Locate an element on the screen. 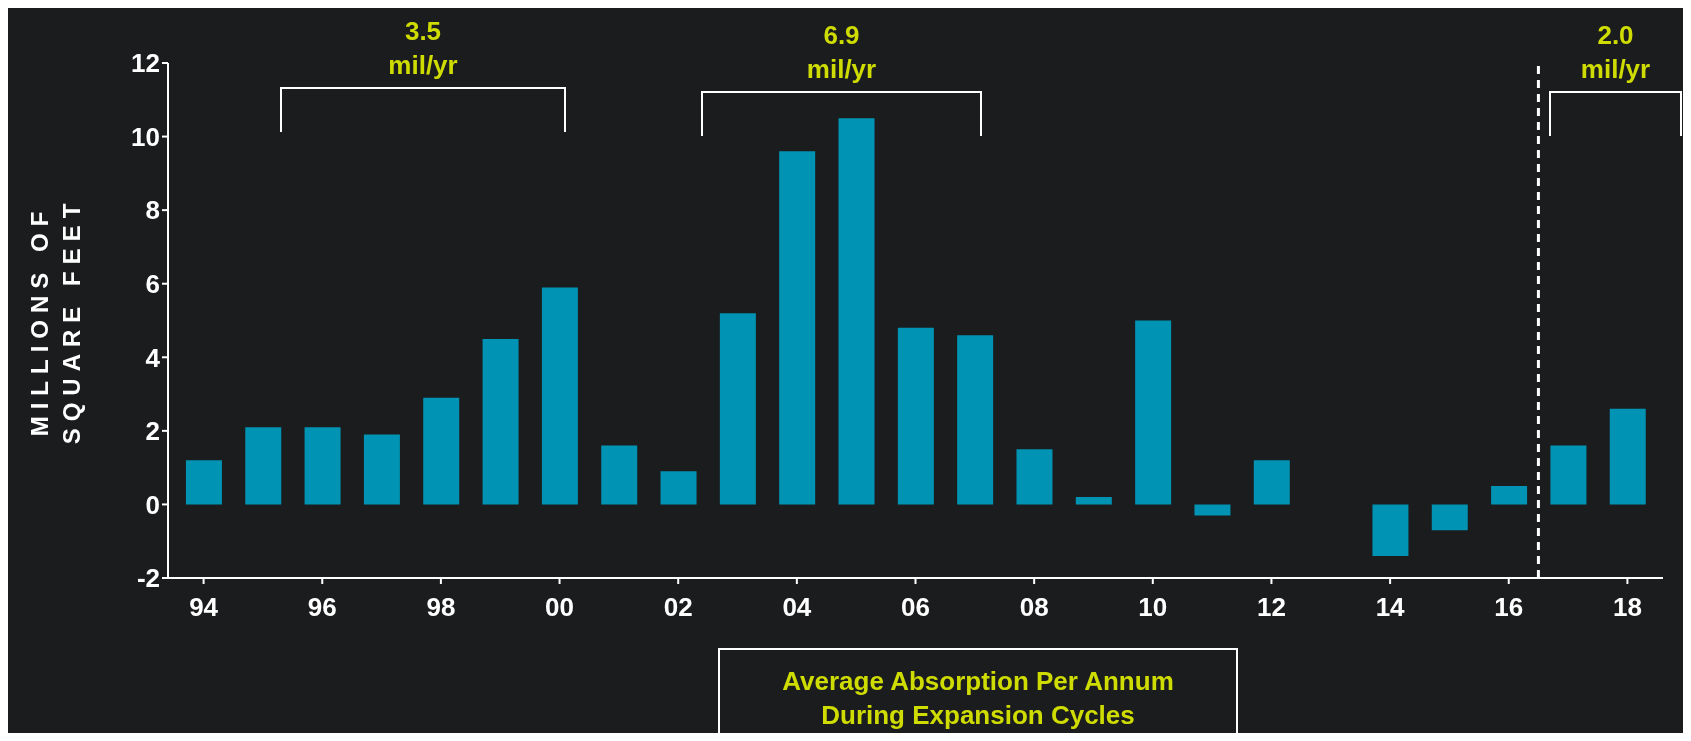 The height and width of the screenshot is (741, 1691). y-tick-label: 6 is located at coordinates (152, 283).